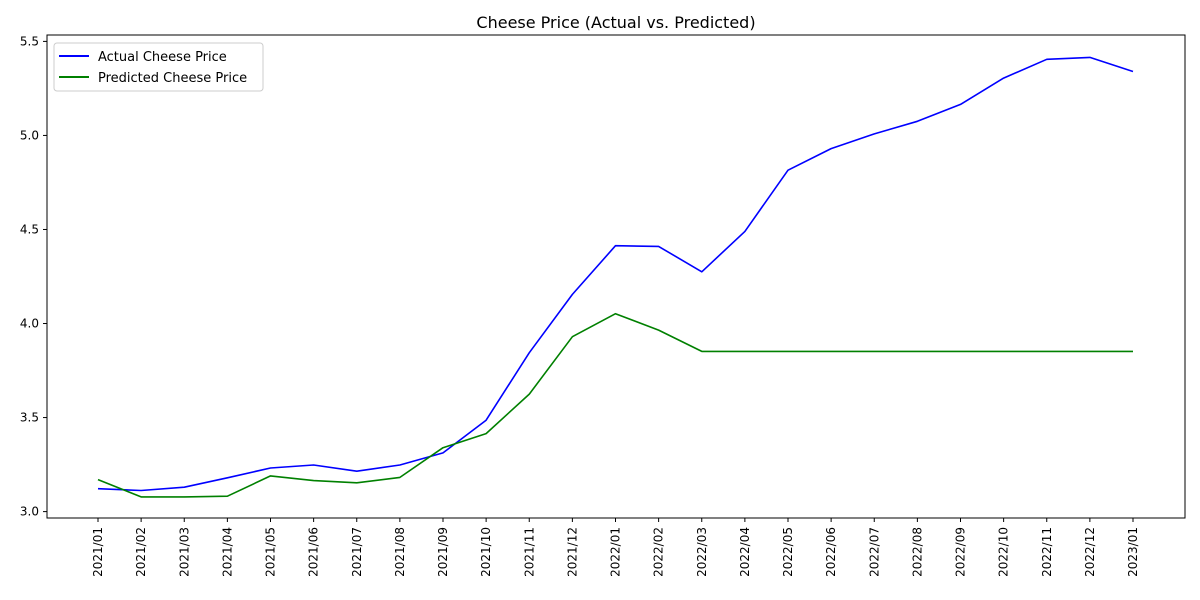  What do you see at coordinates (615, 22) in the screenshot?
I see `chart-title: Cheese Price (Actual vs. Predicted)` at bounding box center [615, 22].